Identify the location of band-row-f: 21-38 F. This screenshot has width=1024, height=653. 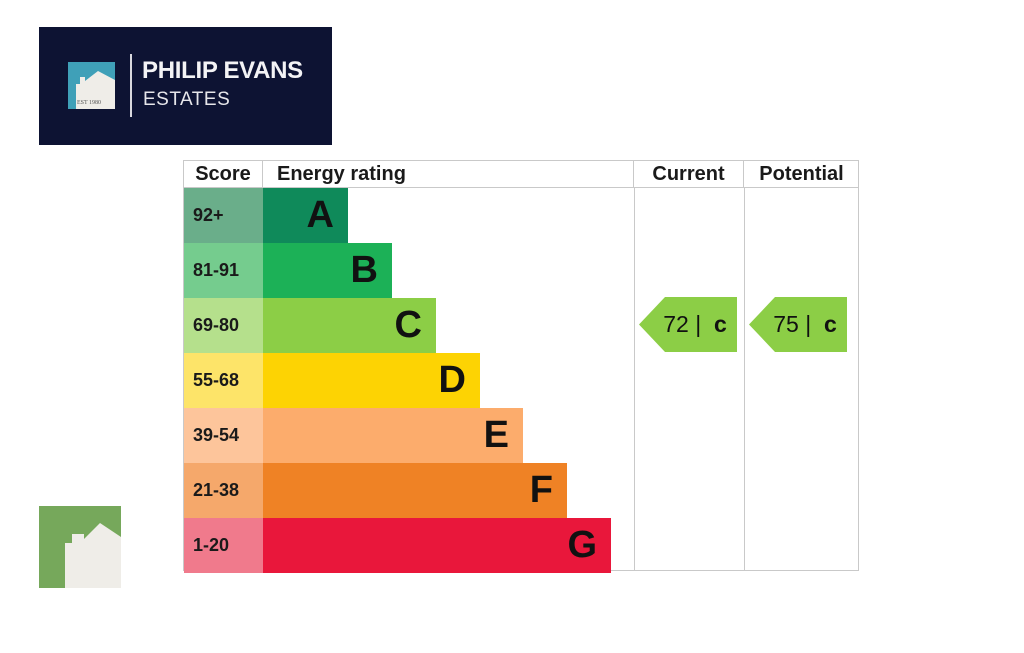
(409, 490).